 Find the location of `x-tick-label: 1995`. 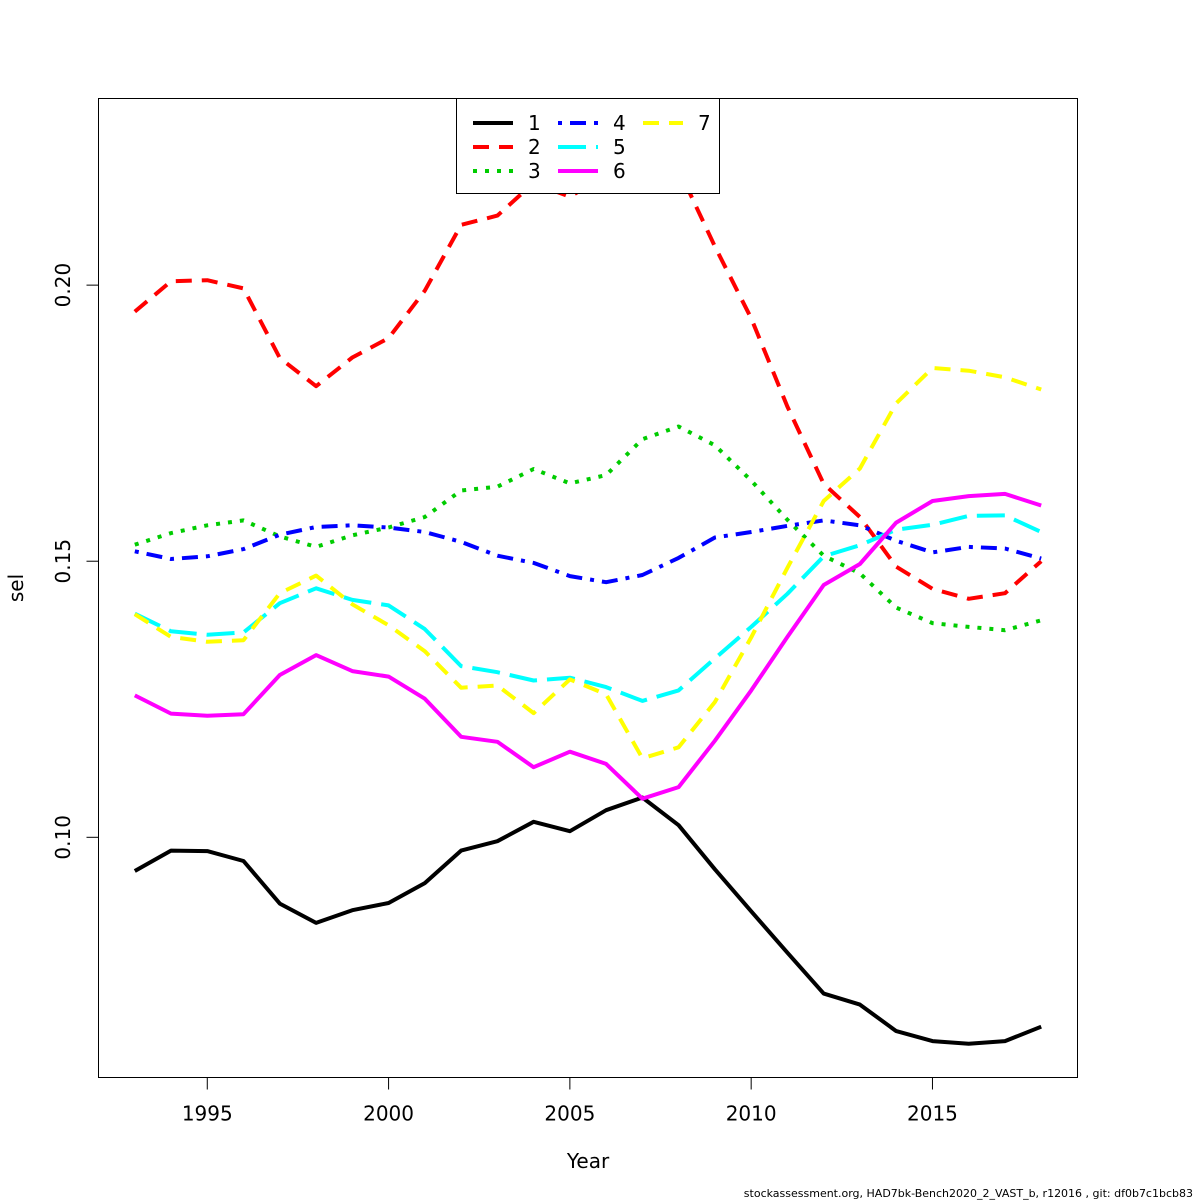

x-tick-label: 1995 is located at coordinates (207, 1114).